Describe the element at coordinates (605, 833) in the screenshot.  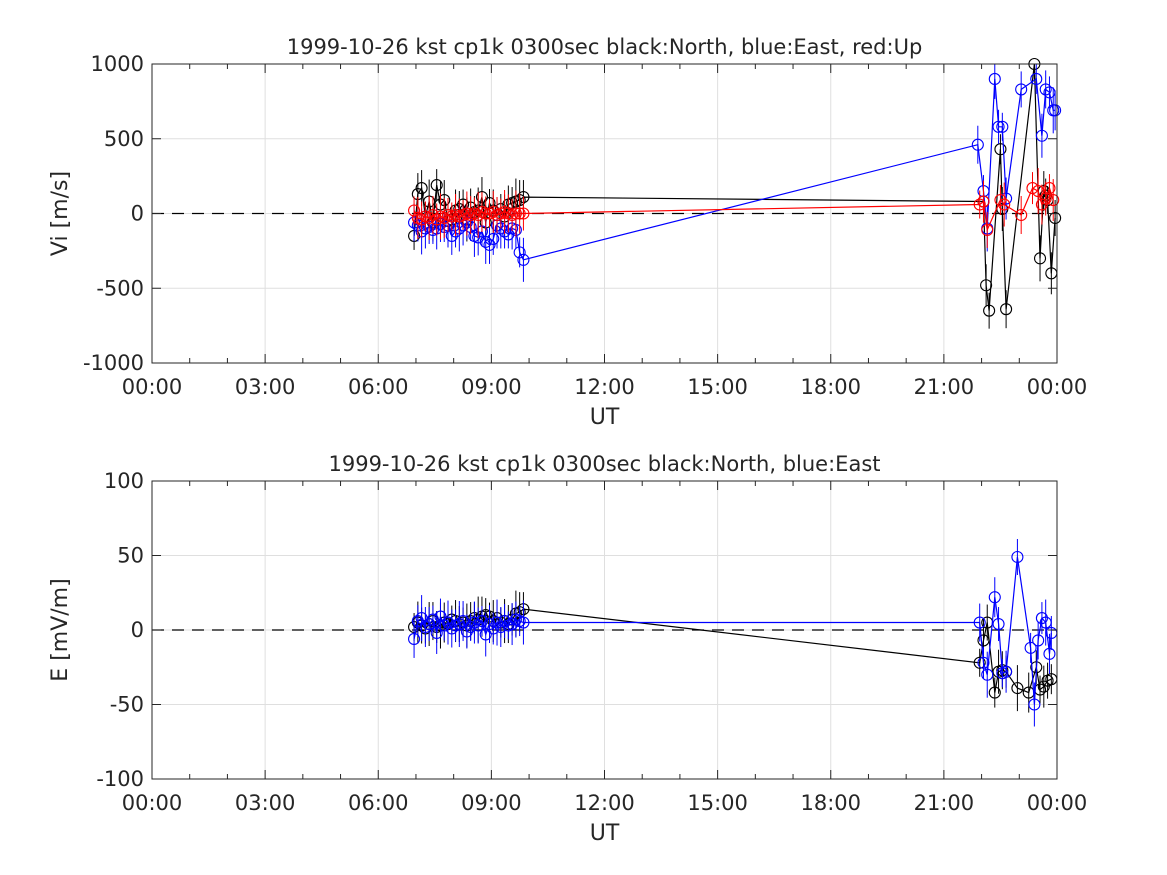
I see `bottom-x-axis-label: UT` at that location.